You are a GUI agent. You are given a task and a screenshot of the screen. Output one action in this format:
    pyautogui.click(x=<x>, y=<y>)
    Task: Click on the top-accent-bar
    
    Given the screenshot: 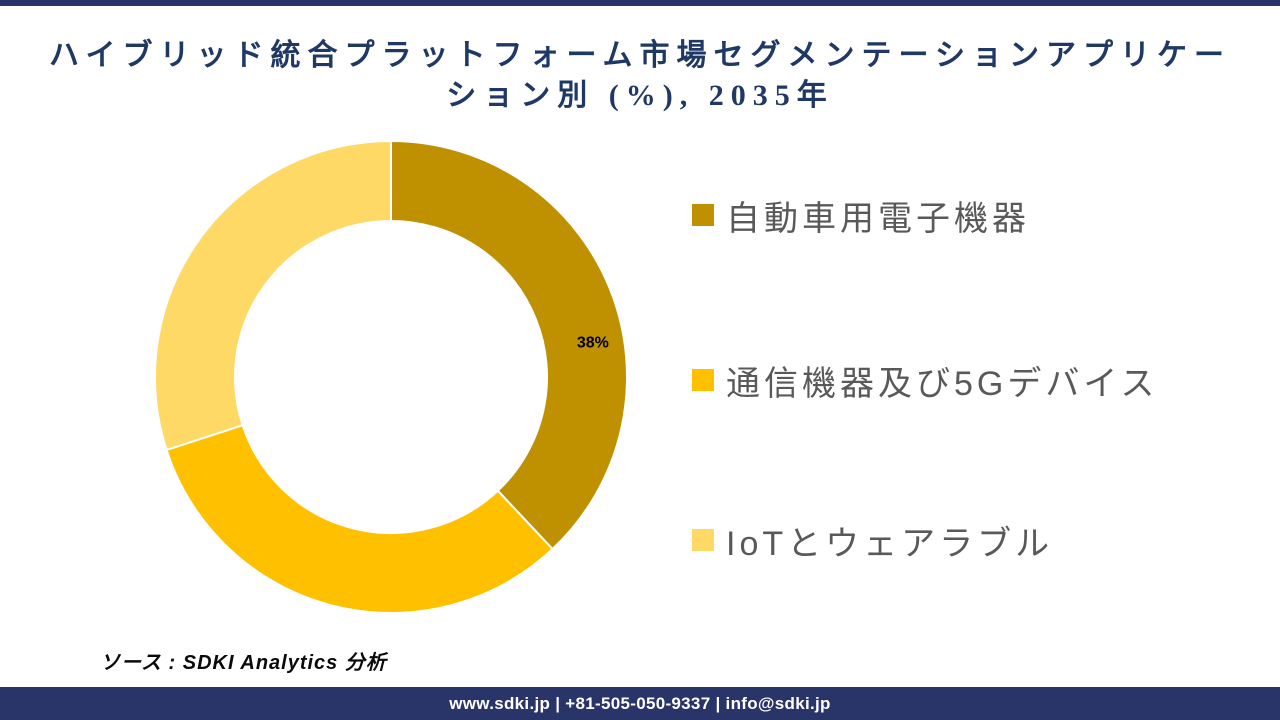 What is the action you would take?
    pyautogui.click(x=640, y=3)
    